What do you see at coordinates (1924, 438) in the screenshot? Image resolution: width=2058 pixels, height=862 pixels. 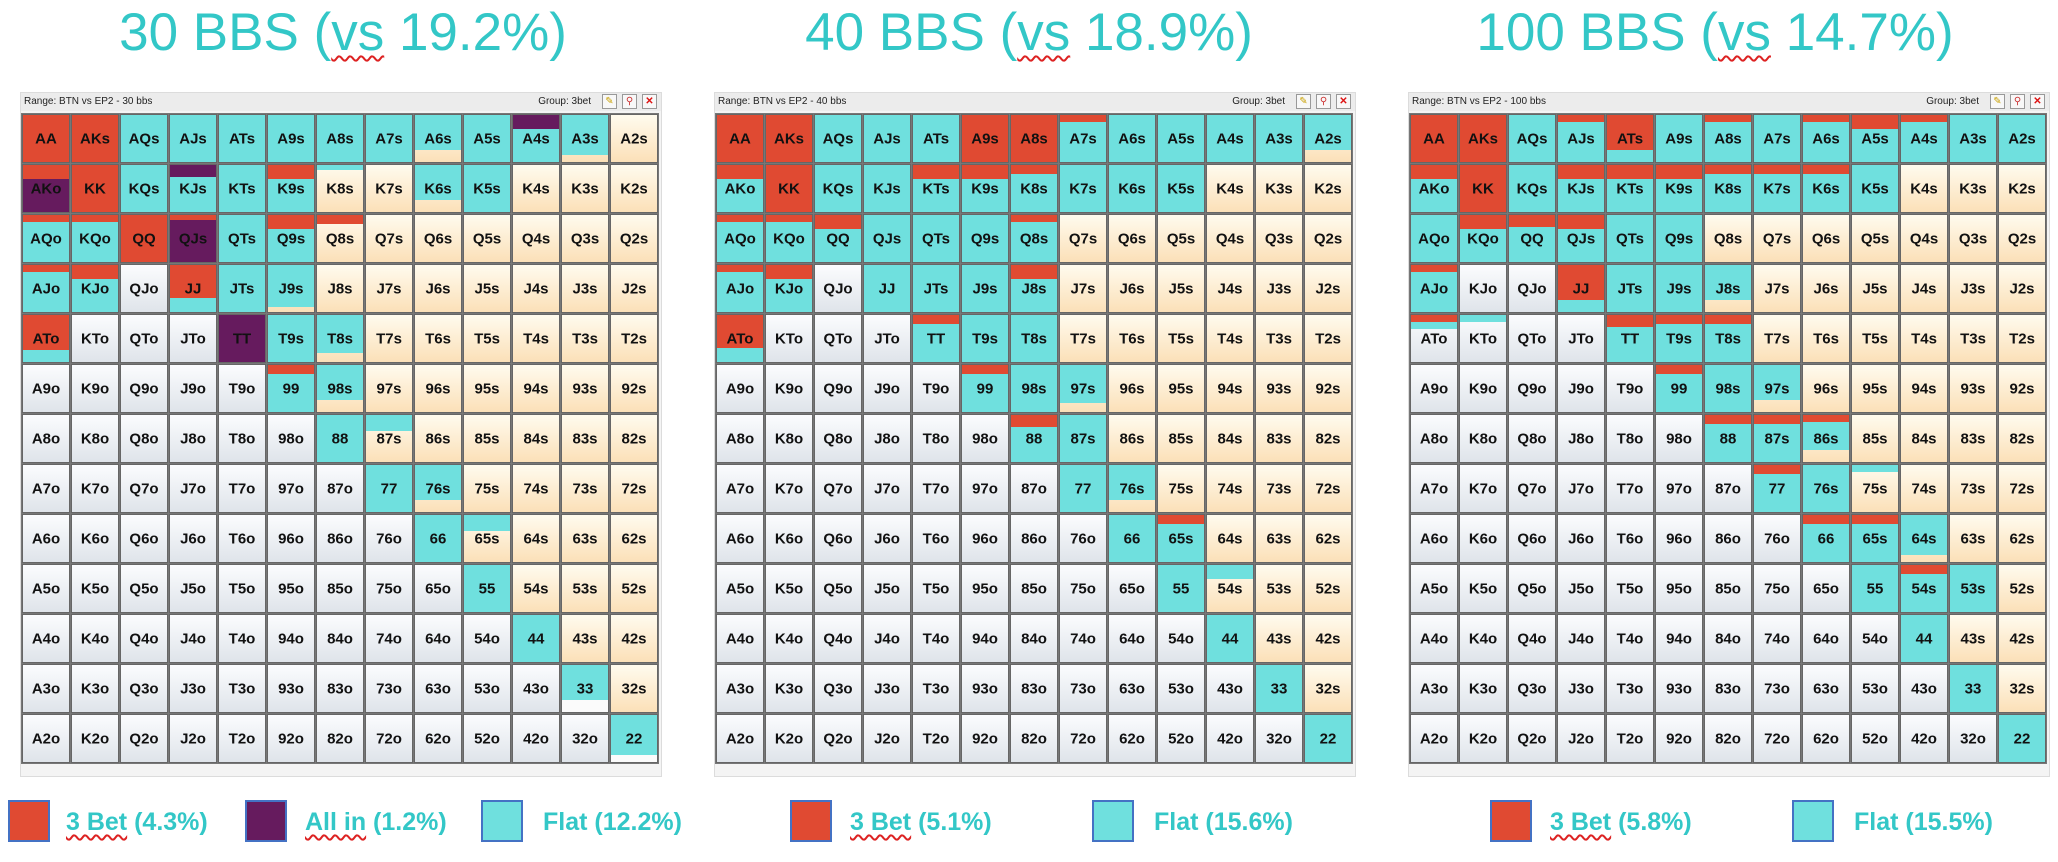 I see `hand-cell: 84s` at bounding box center [1924, 438].